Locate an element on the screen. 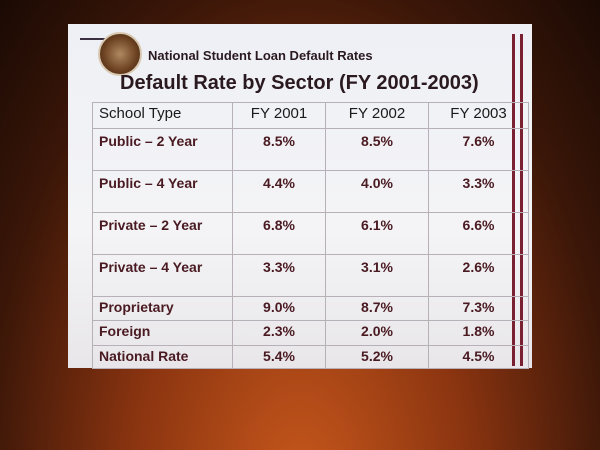  table-row: Private – 2 Year 6.8% 6.1% 6.6% is located at coordinates (310, 233).